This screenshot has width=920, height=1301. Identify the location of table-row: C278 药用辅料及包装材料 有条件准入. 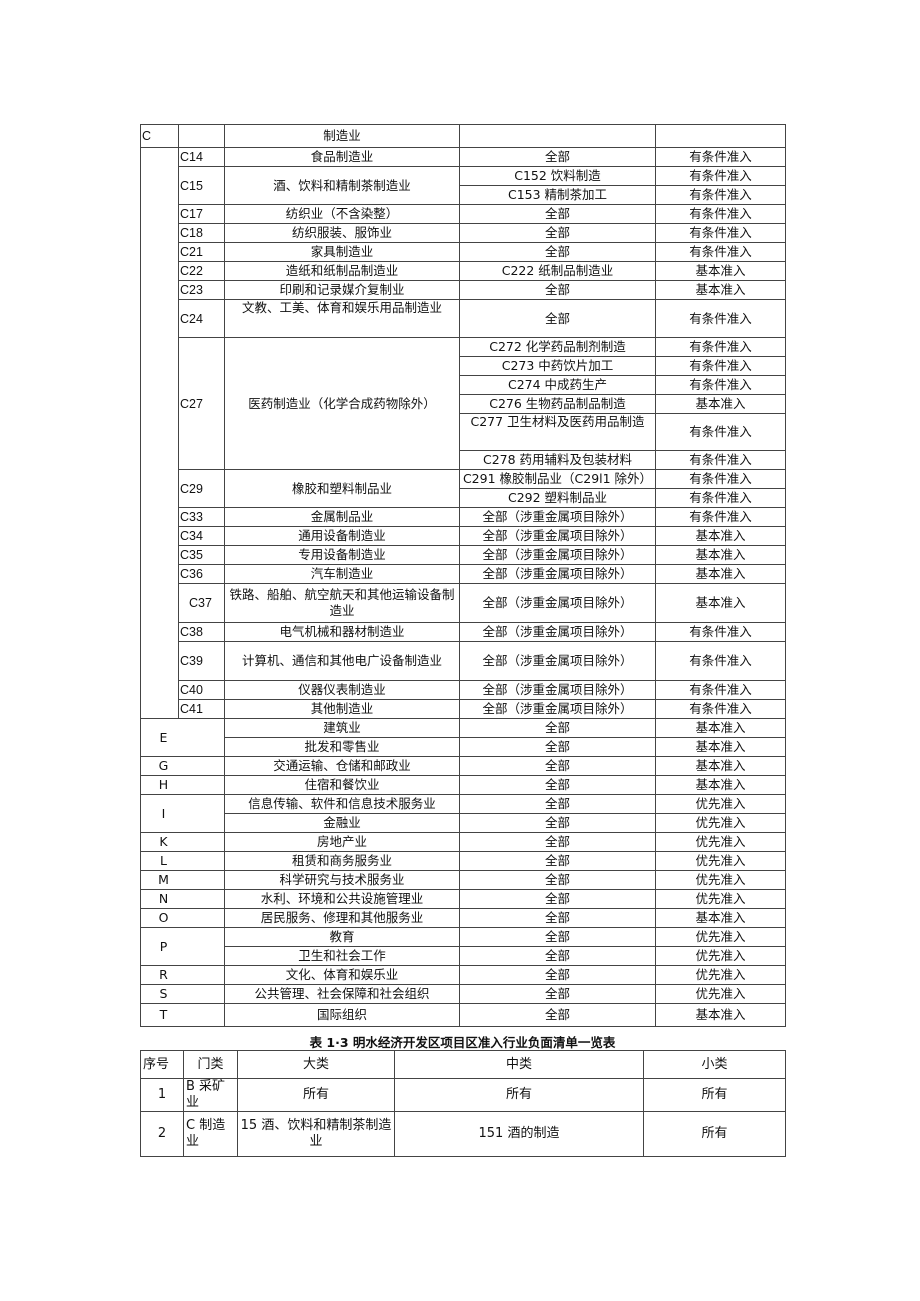
(463, 460).